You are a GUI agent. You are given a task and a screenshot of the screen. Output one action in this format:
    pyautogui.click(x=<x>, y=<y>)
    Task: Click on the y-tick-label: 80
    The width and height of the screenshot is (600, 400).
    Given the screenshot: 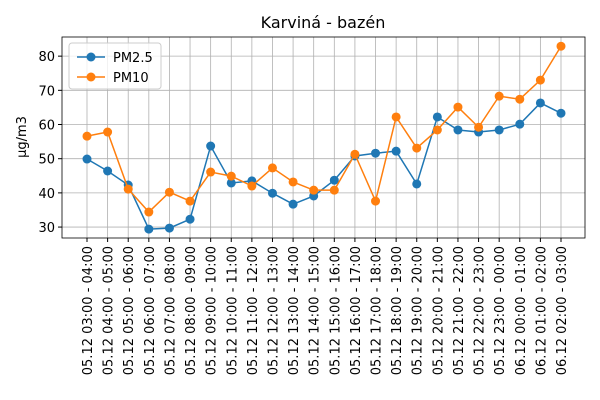 What is the action you would take?
    pyautogui.click(x=46, y=57)
    